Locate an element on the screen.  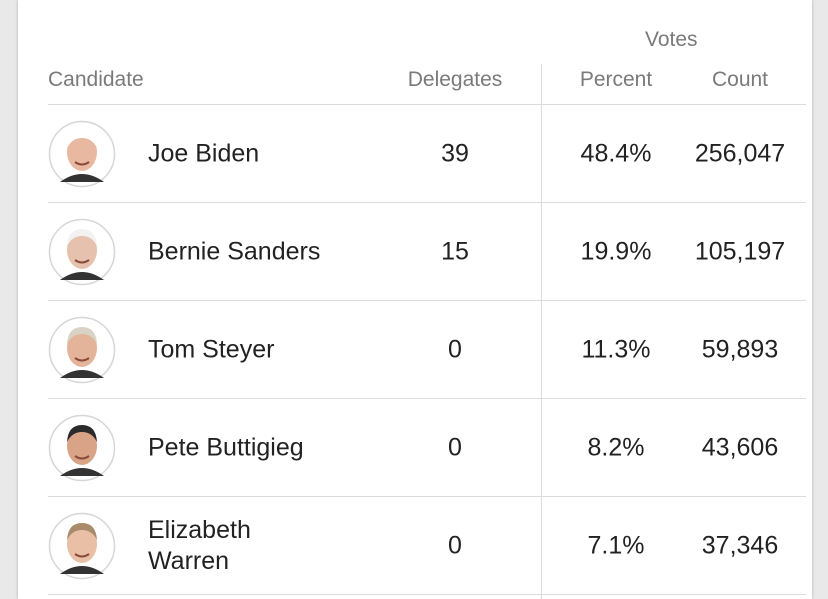
column-header: Candidate is located at coordinates (96, 79).